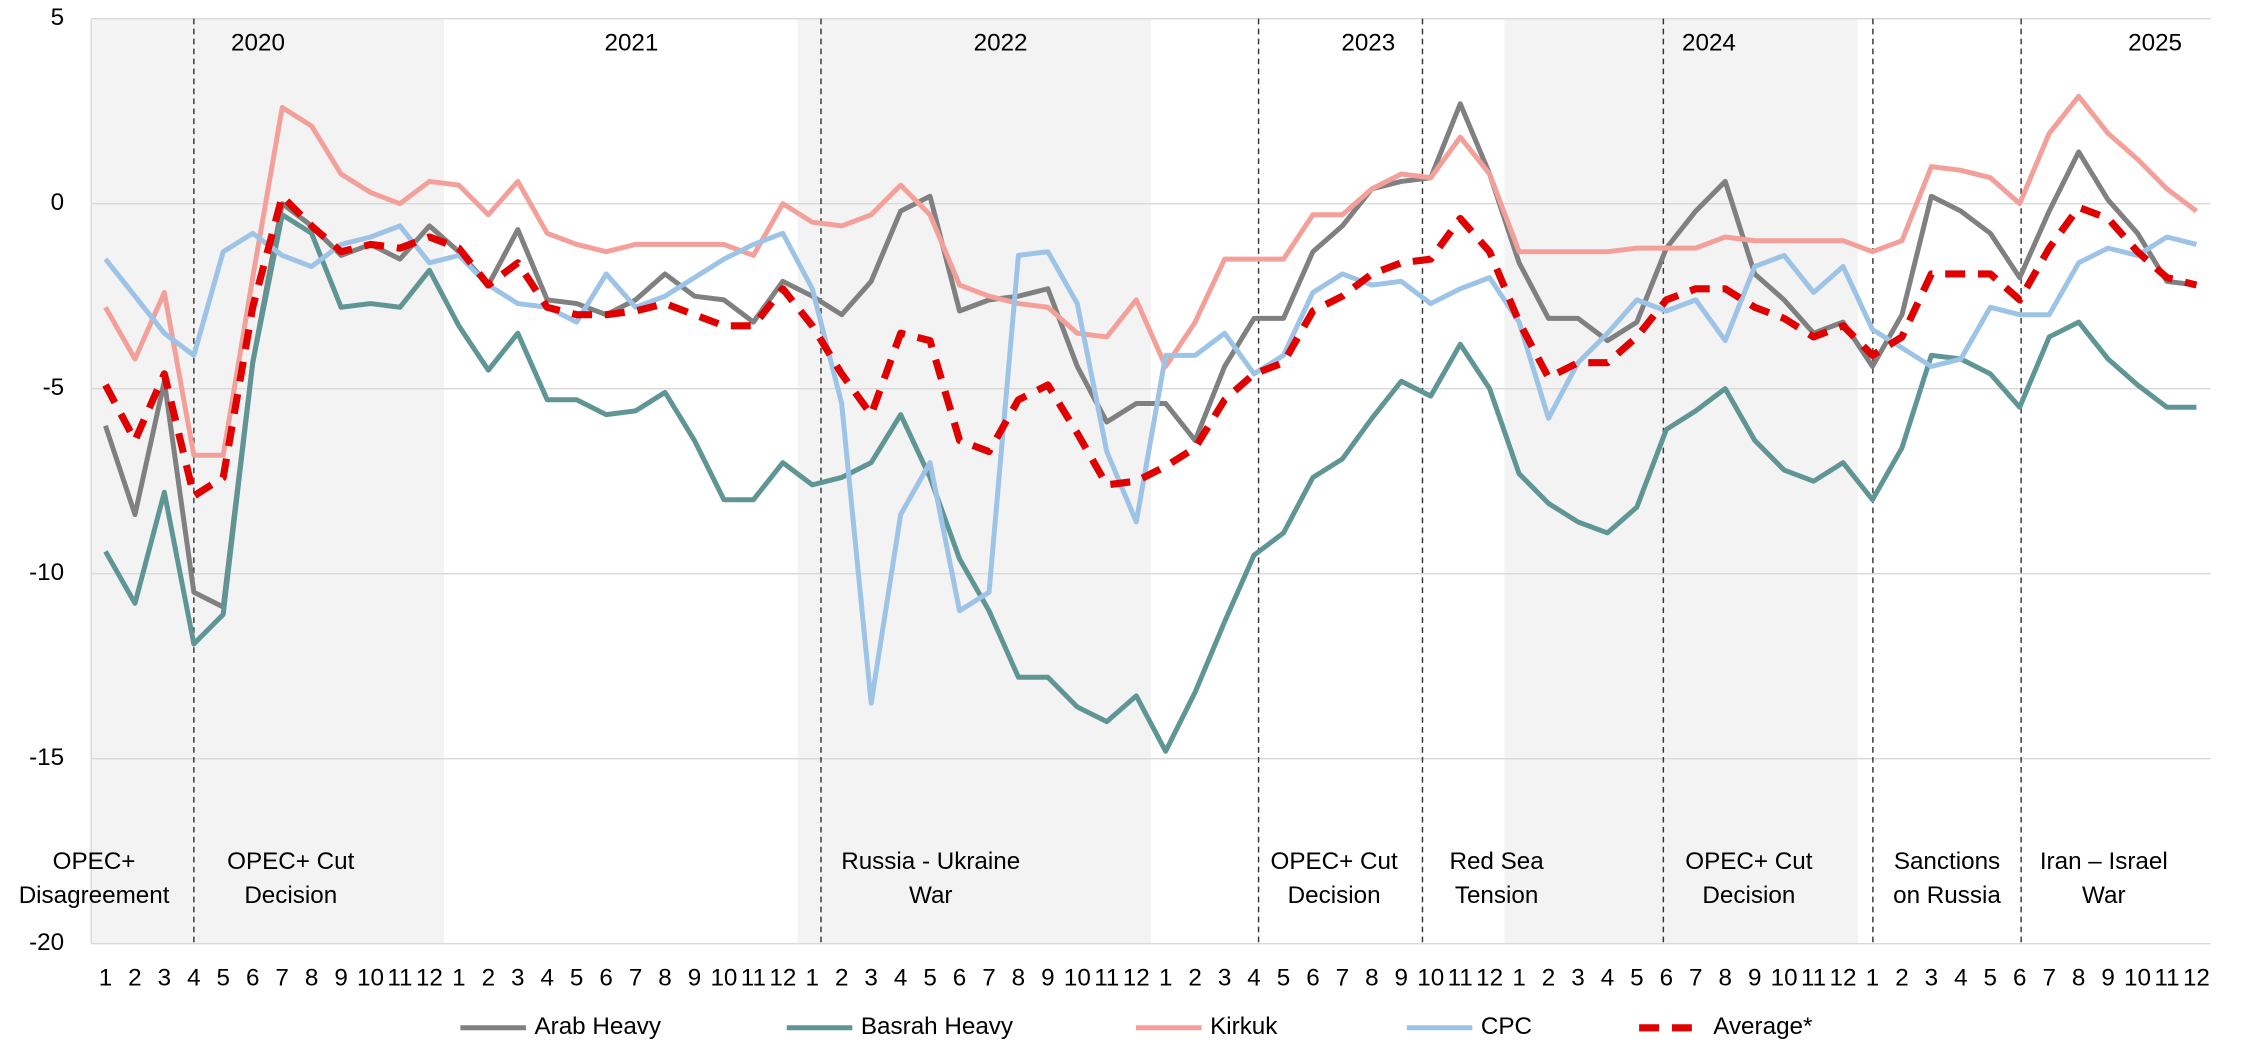 The image size is (2262, 1055). What do you see at coordinates (1244, 1026) in the screenshot?
I see `legend-label: Kirkuk` at bounding box center [1244, 1026].